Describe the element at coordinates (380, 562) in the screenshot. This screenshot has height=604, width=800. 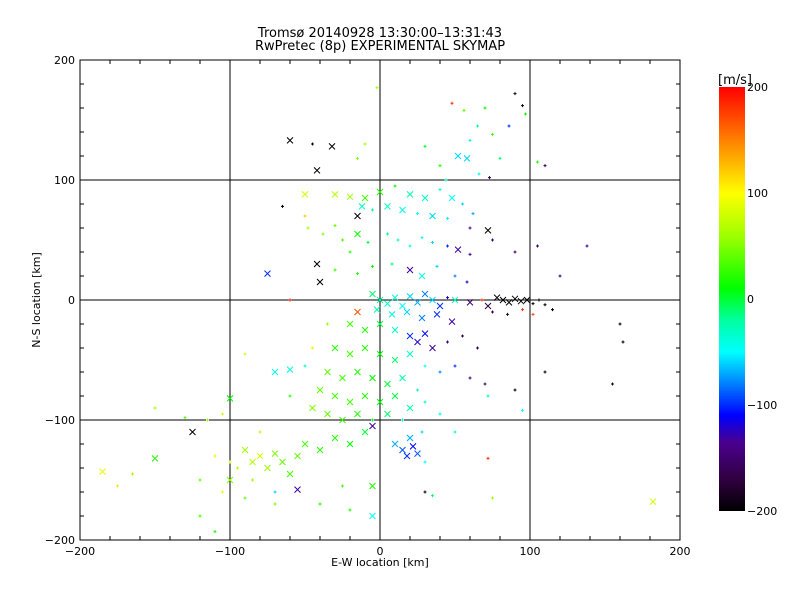
I see `x-axis-label: E-W location [km]` at that location.